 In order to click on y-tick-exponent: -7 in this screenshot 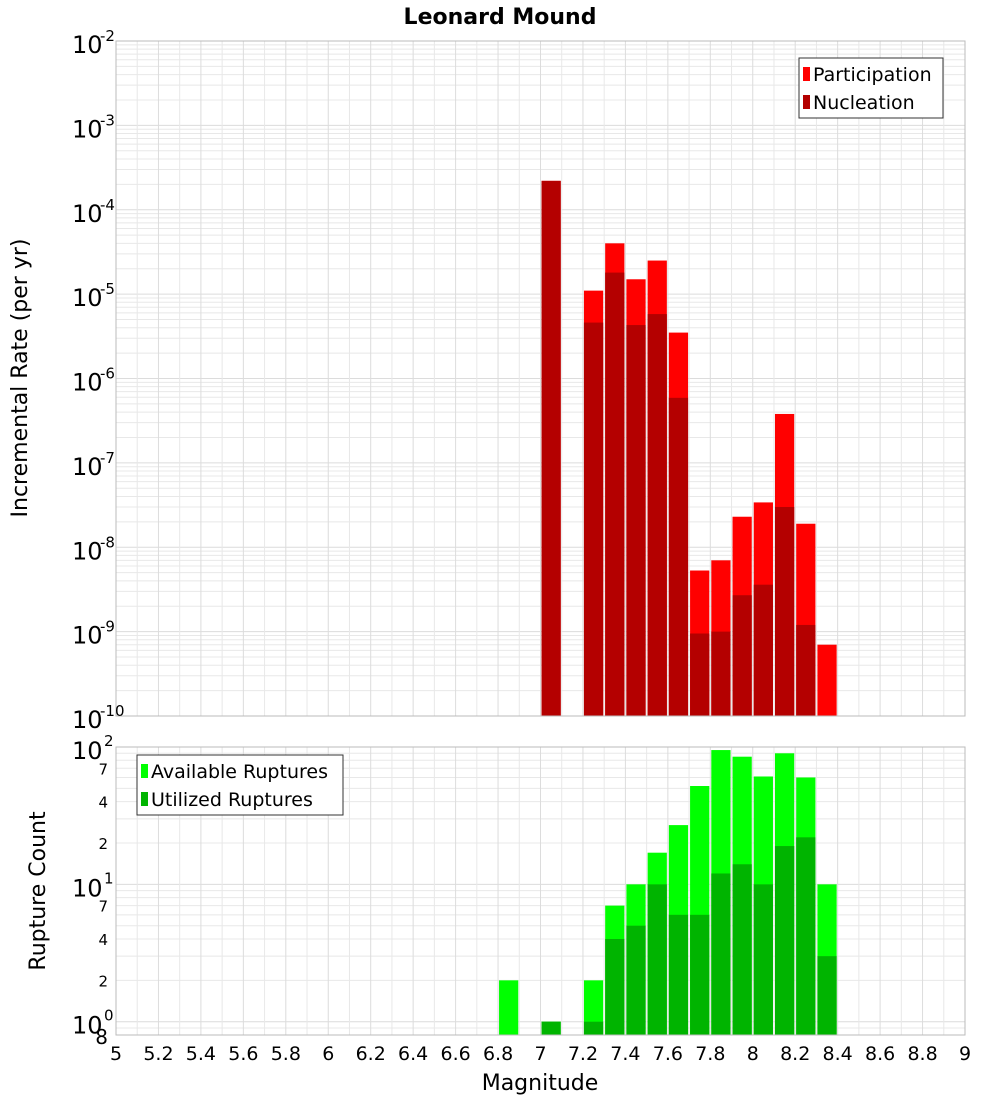, I will do `click(107, 458)`.